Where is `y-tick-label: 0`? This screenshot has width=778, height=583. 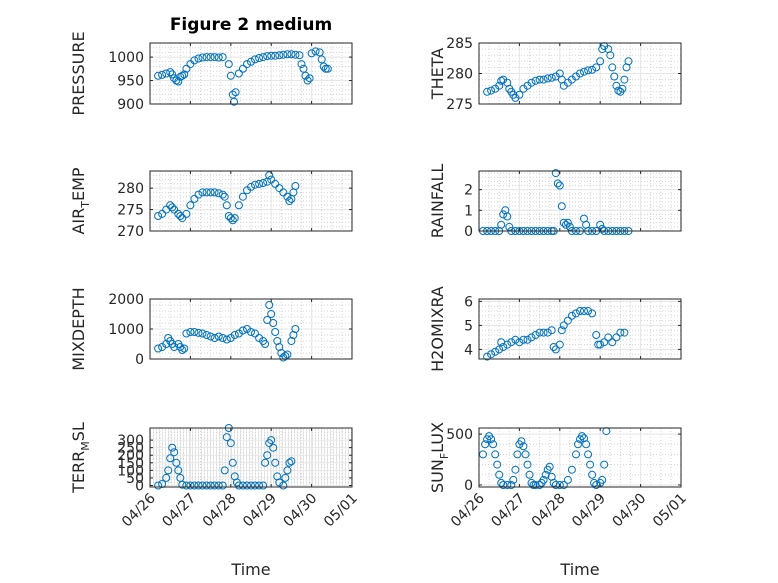
y-tick-label: 0 is located at coordinates (139, 486).